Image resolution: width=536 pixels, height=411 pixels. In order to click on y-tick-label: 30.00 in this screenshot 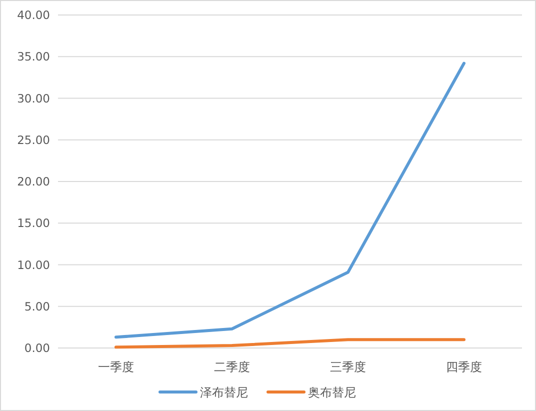, I will do `click(33, 98)`.